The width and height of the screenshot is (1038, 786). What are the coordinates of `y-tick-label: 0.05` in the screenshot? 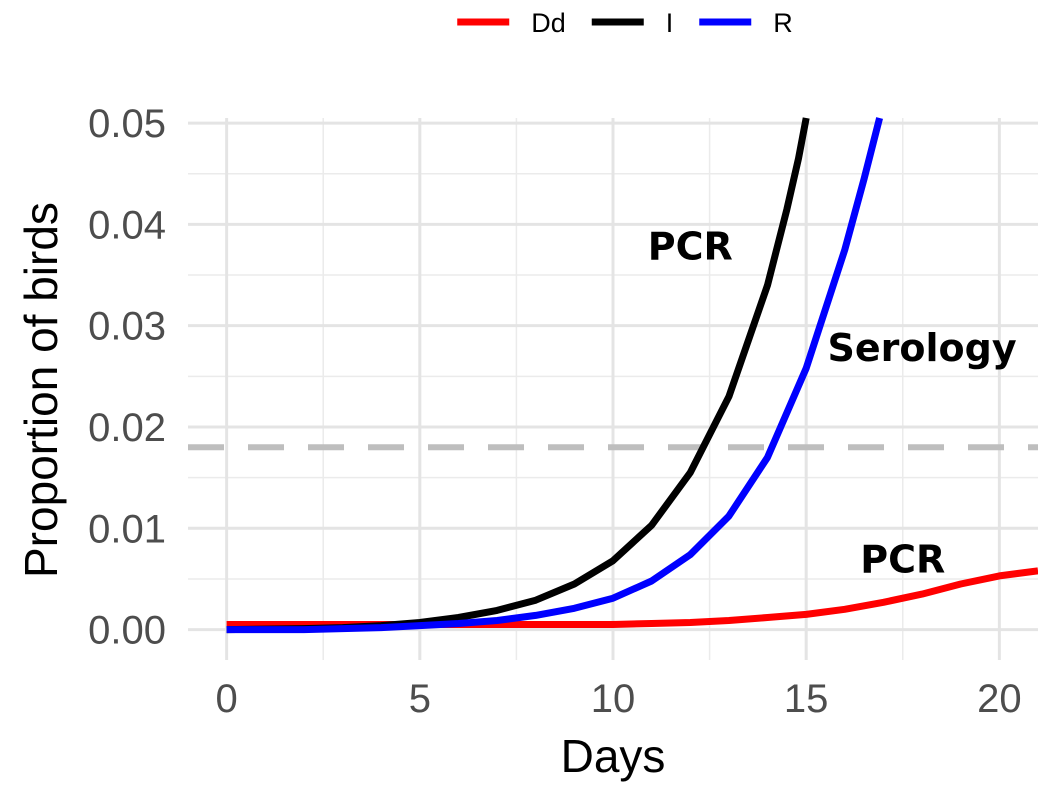 It's located at (127, 124).